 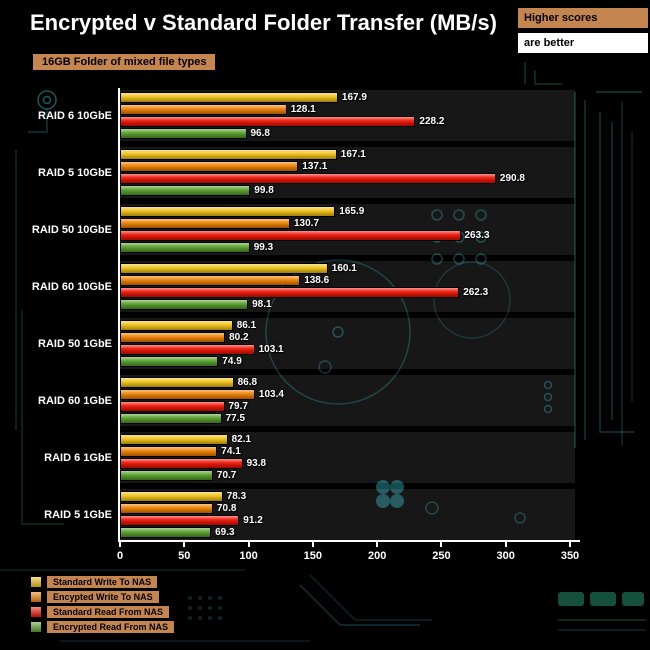 What do you see at coordinates (347, 337) in the screenshot?
I see `bar-row: 80.2` at bounding box center [347, 337].